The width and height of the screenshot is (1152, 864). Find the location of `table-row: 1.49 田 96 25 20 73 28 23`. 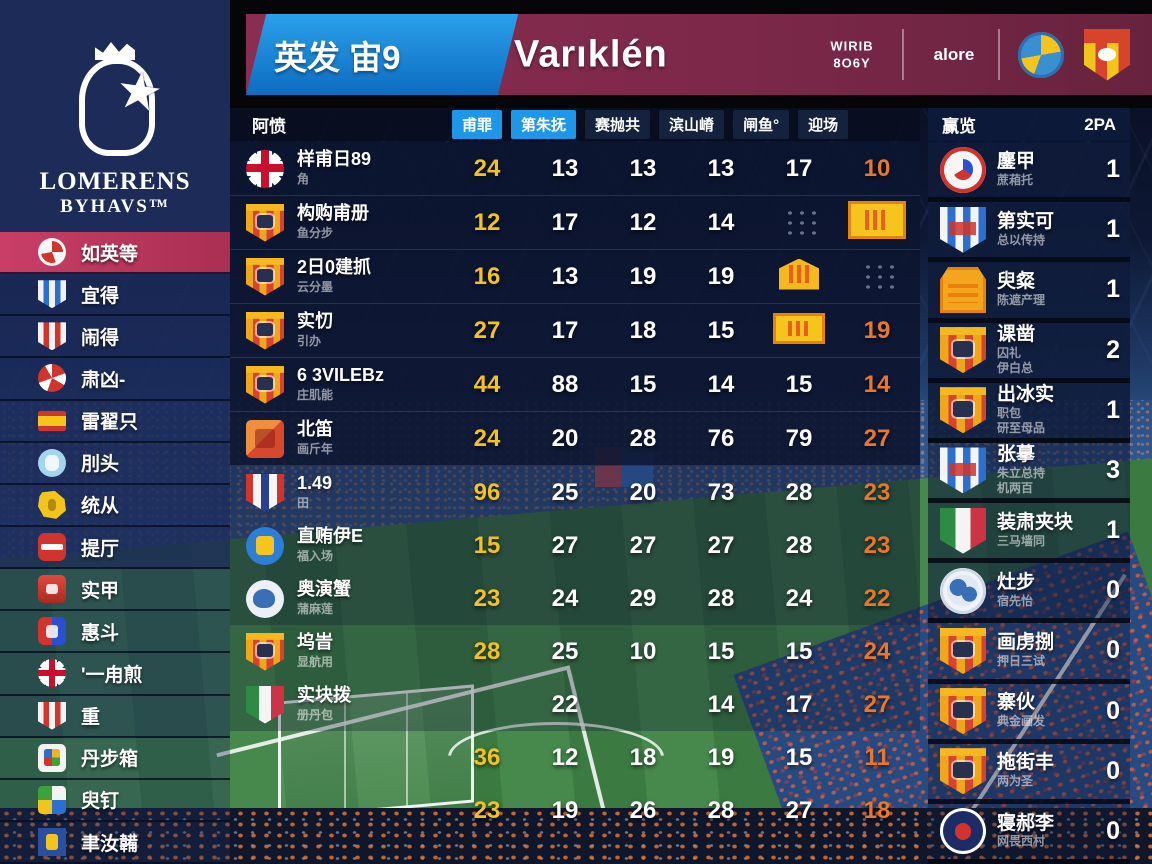

table-row: 1.49 田 96 25 20 73 28 23 is located at coordinates (575, 492).